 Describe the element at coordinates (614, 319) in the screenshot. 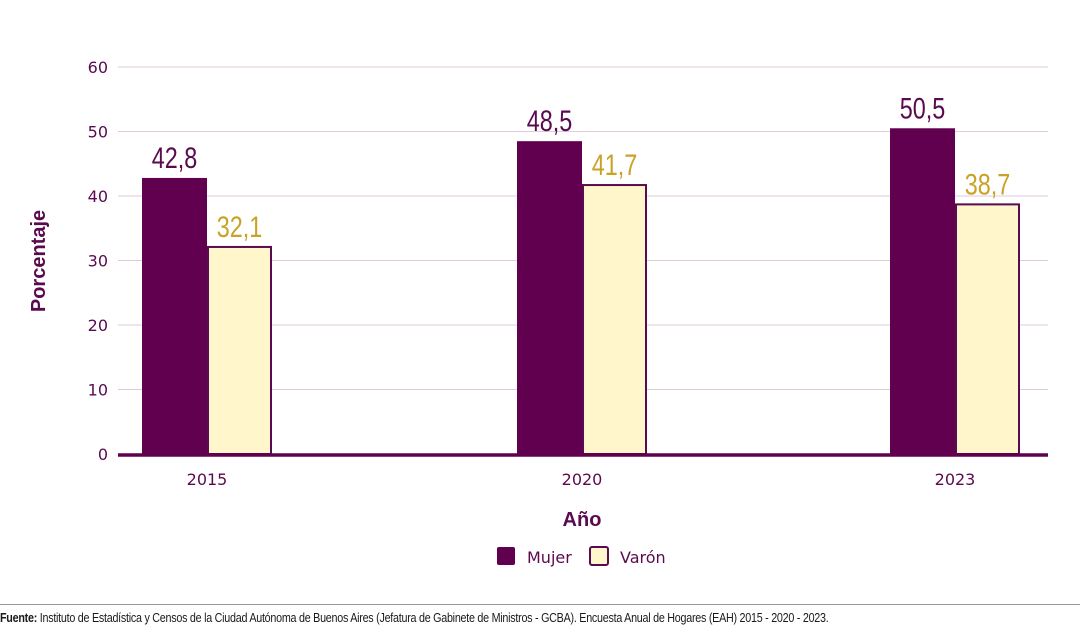

I see `bar-varon-2020` at that location.